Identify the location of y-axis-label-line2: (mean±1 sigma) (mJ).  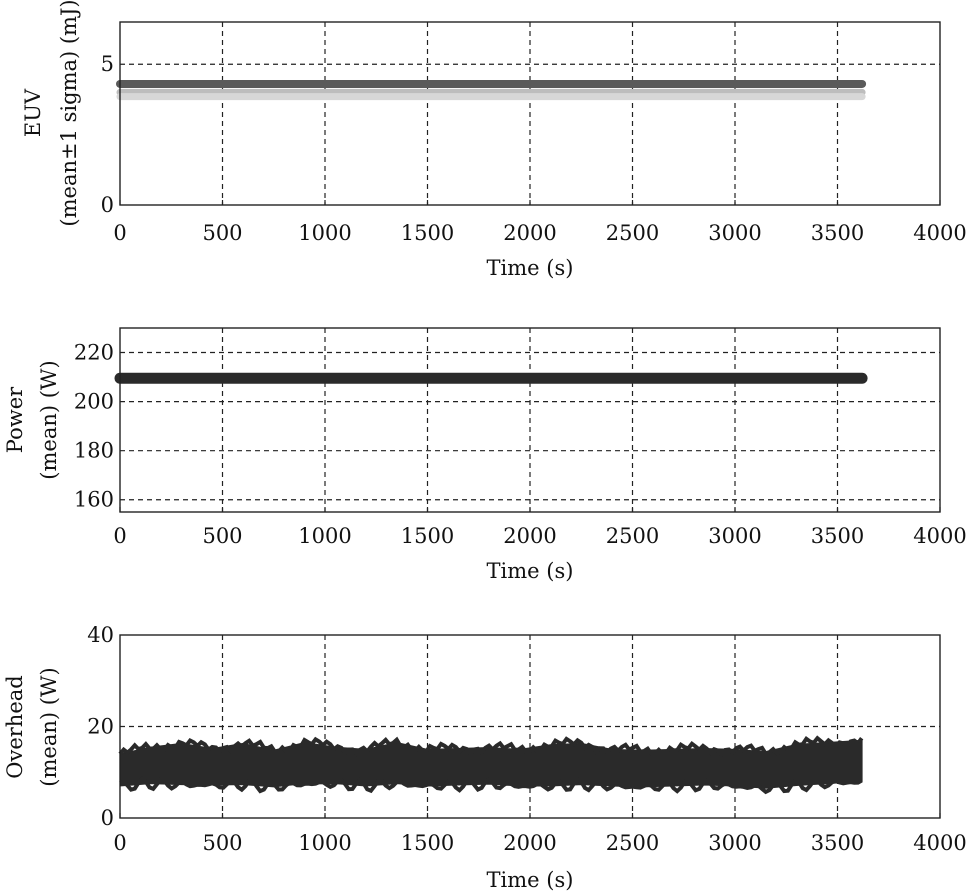
(69, 113).